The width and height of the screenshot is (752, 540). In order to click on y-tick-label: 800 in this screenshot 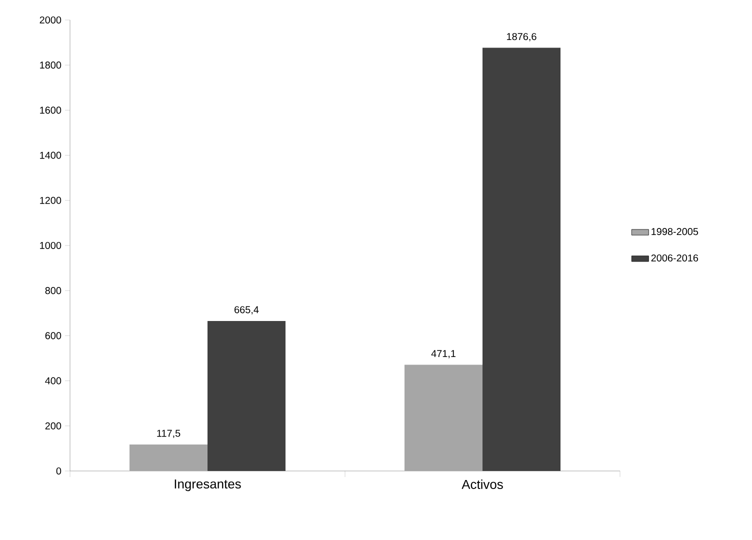, I will do `click(53, 290)`.